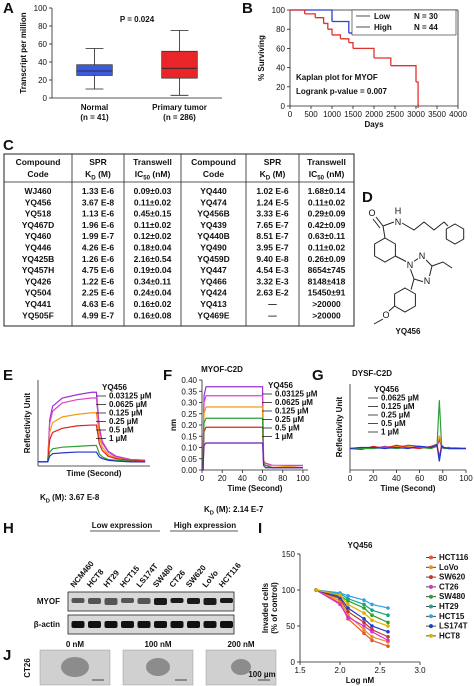 Image resolution: width=474 pixels, height=686 pixels. I want to click on table-cell: 0.42±0.09, so click(327, 225).